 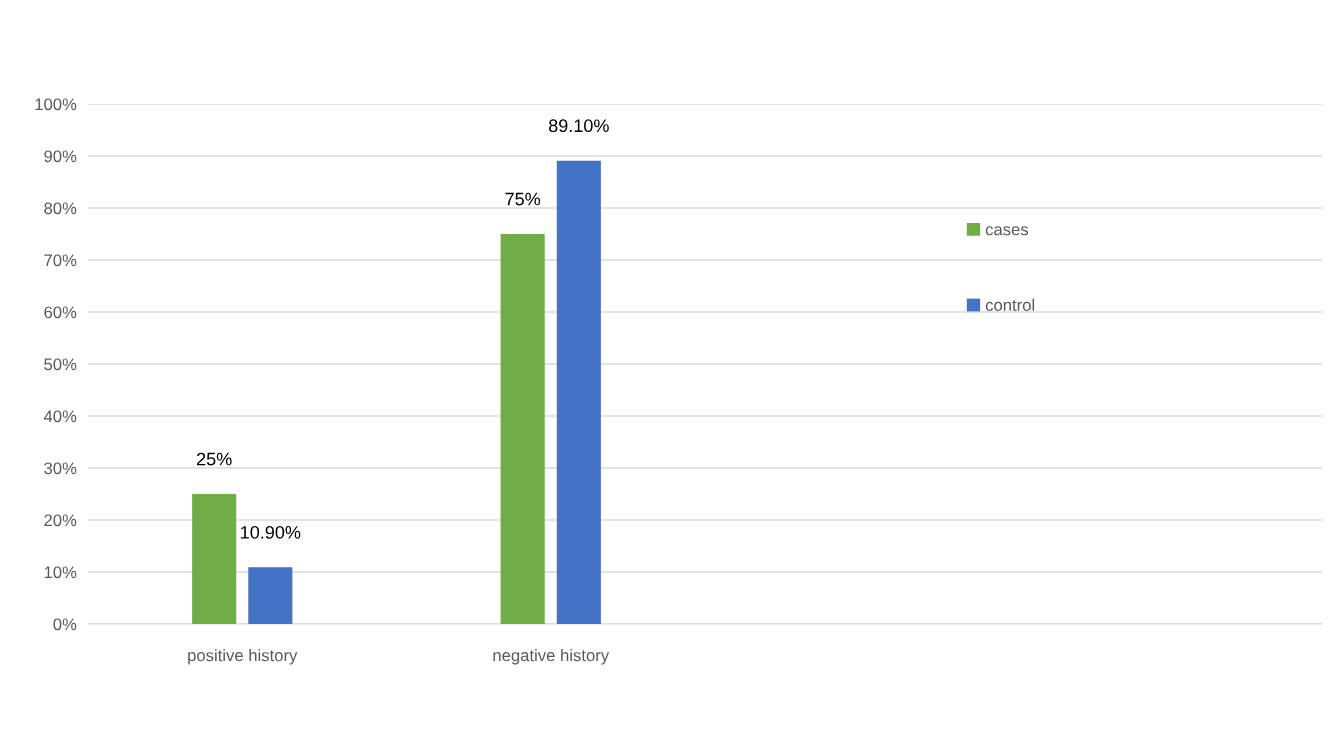 What do you see at coordinates (60, 572) in the screenshot?
I see `y-tick-label: 10%` at bounding box center [60, 572].